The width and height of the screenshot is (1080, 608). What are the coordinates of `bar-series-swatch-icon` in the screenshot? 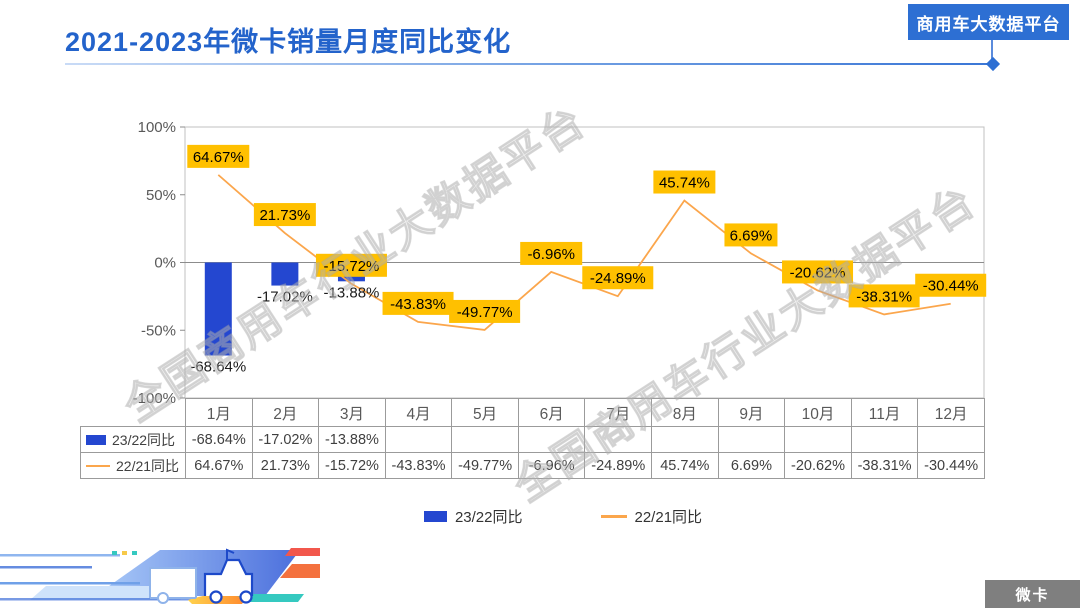 It's located at (435, 516).